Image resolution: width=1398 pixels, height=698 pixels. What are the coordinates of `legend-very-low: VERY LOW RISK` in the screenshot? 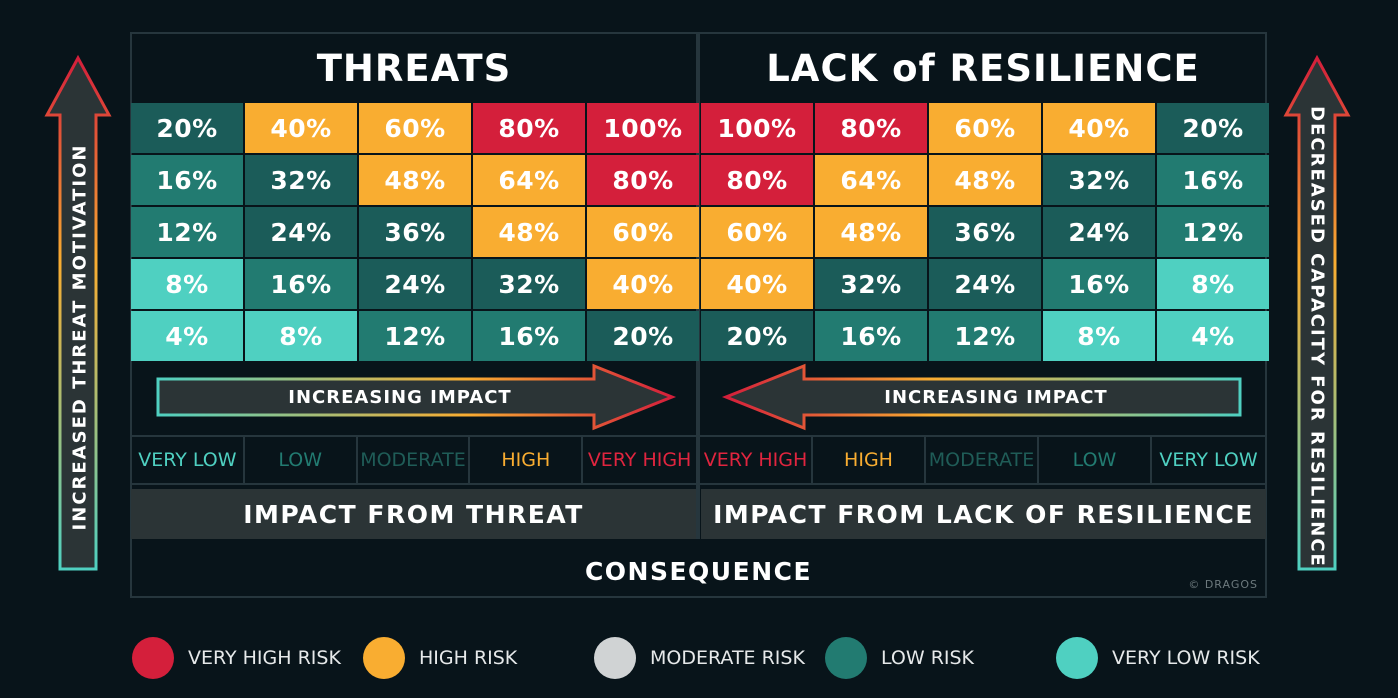 It's located at (1158, 658).